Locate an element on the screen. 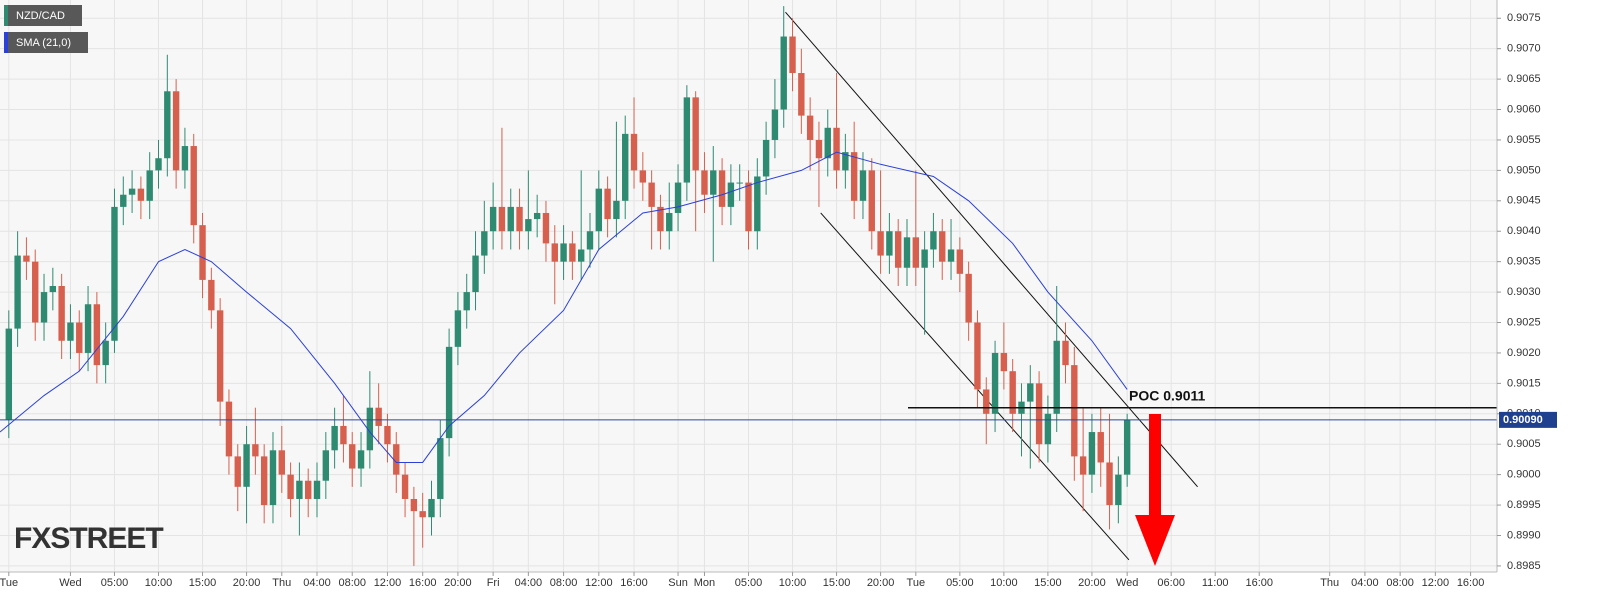  y-tick-label: 0.9045 is located at coordinates (1524, 201).